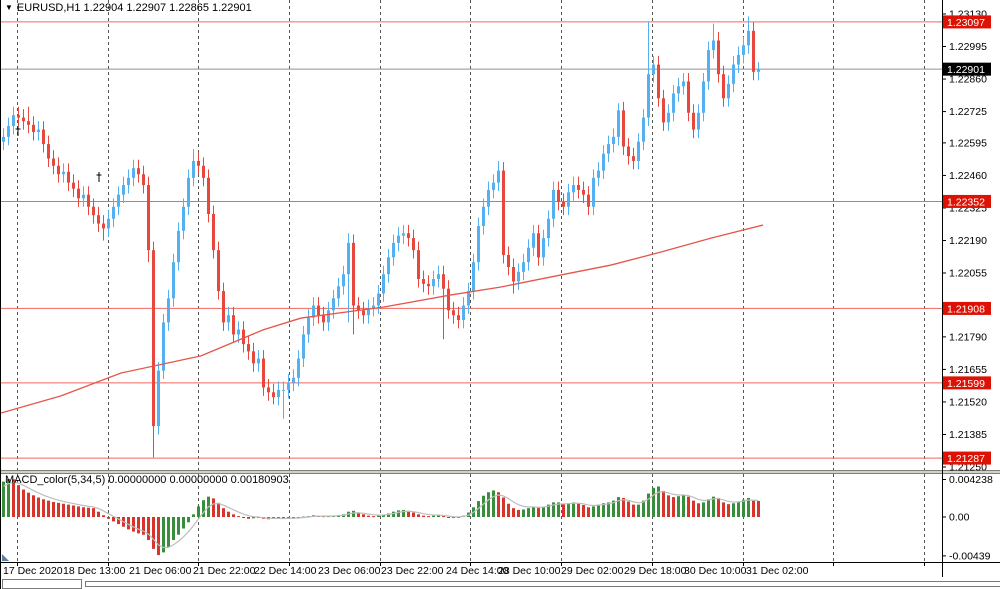 The image size is (1000, 589). I want to click on horizontal-scrollbar, so click(500, 583).